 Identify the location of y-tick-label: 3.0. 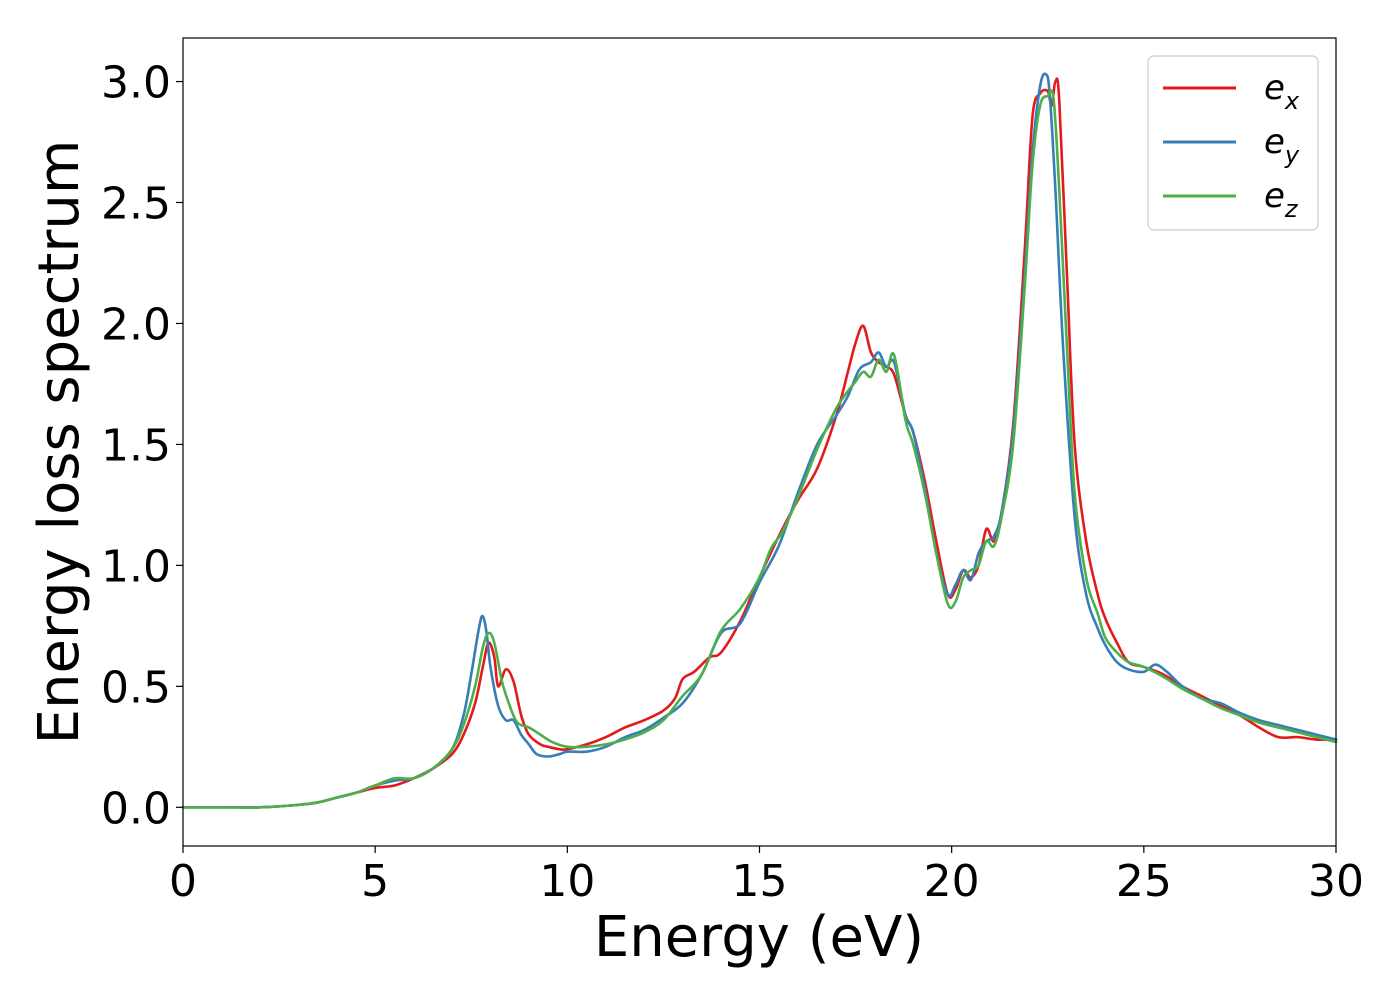
(136, 83).